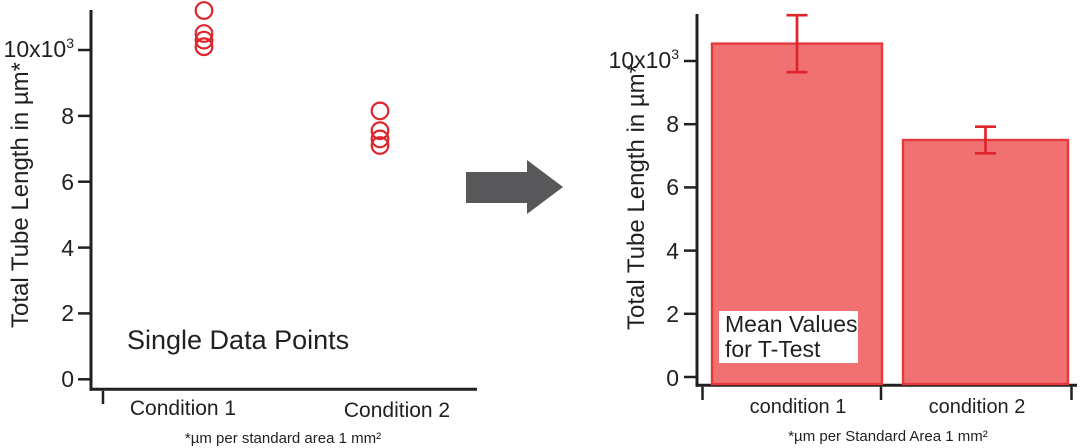 The image size is (1080, 448). I want to click on x-category-label: condition 2, so click(977, 407).